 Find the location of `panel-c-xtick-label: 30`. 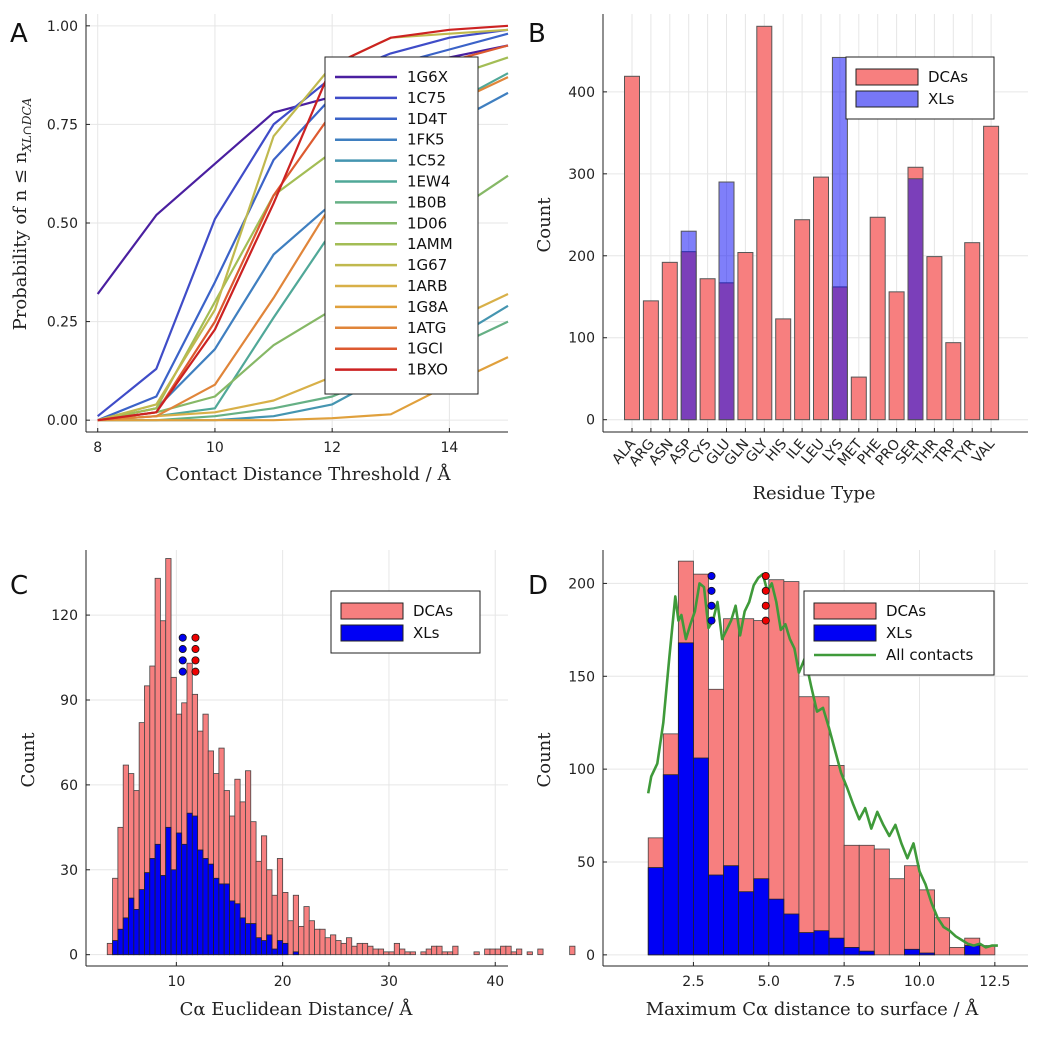

panel-c-xtick-label: 30 is located at coordinates (389, 982).